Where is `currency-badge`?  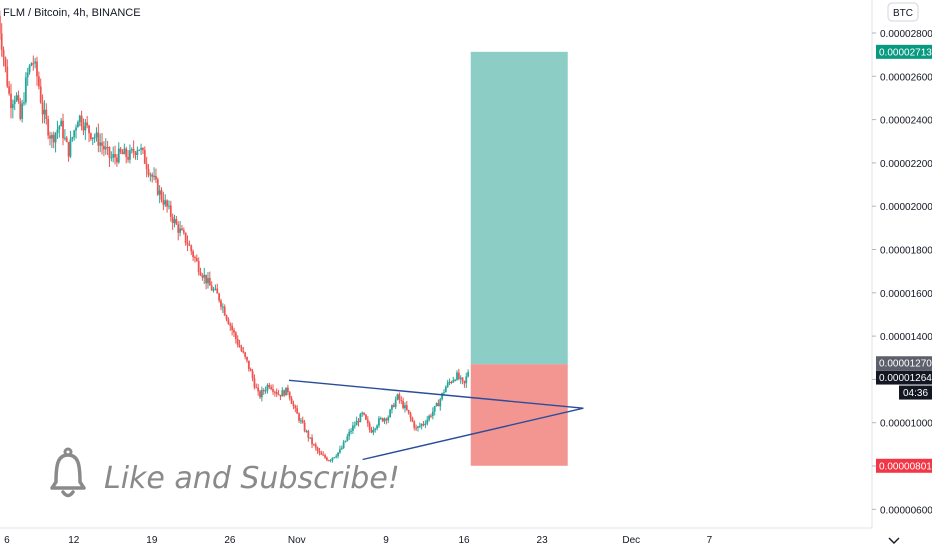
currency-badge is located at coordinates (903, 12).